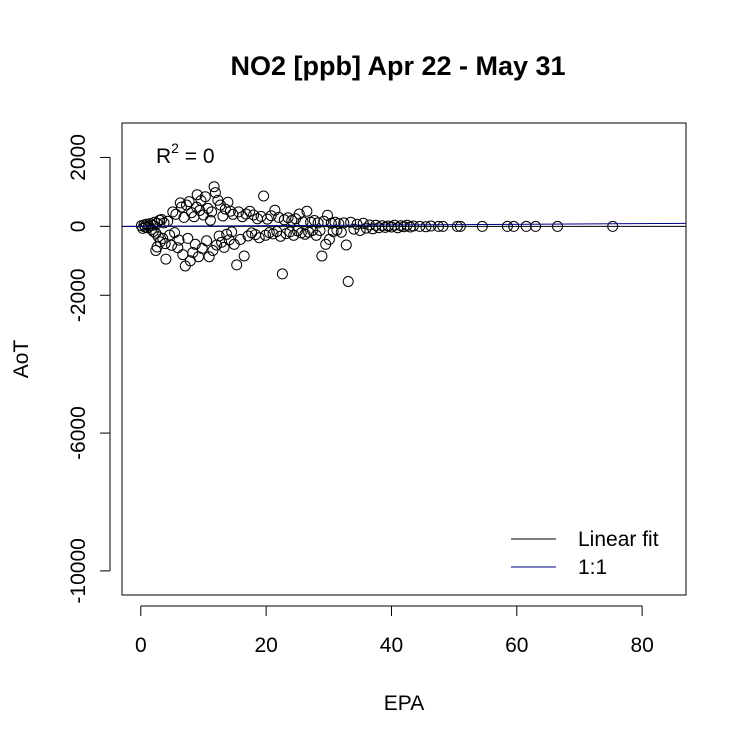 The image size is (750, 750). I want to click on x-tick-label-4: 80, so click(641, 645).